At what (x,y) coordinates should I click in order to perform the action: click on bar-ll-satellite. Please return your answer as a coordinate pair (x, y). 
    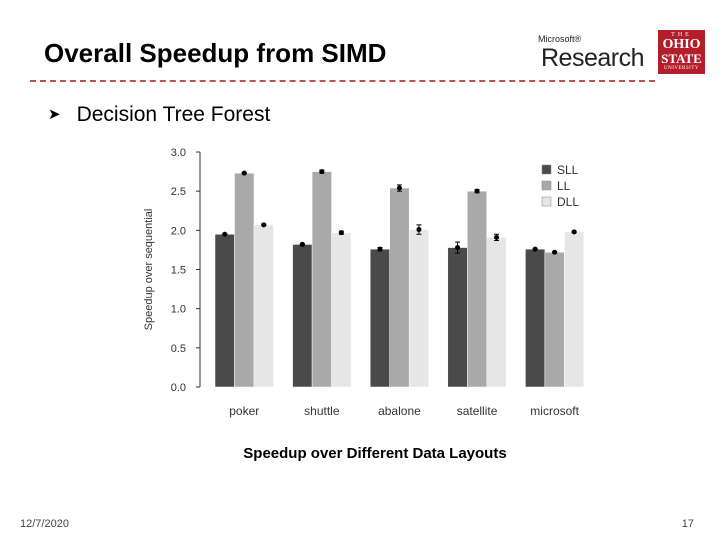
    Looking at the image, I should click on (477, 289).